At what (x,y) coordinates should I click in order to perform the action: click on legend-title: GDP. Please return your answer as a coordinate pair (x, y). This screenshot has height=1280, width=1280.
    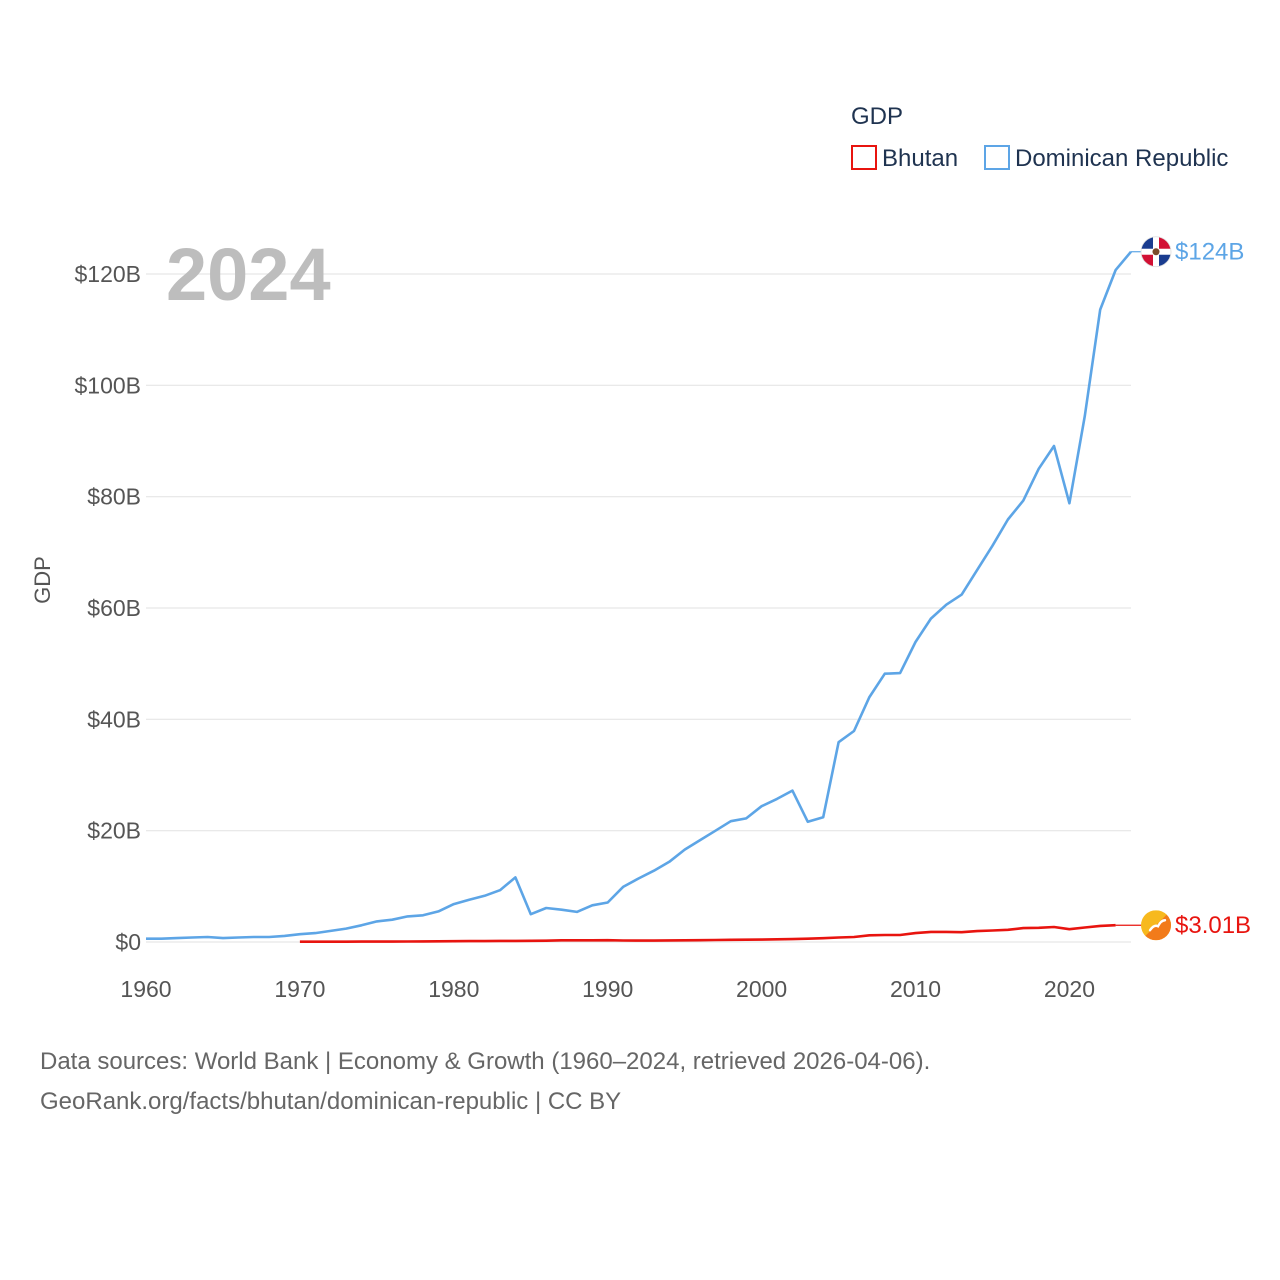
    Looking at the image, I should click on (877, 116).